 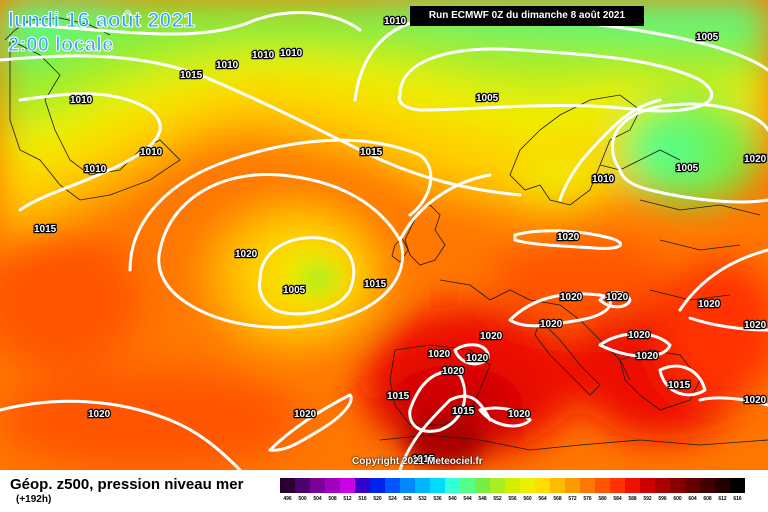 What do you see at coordinates (61, 45) in the screenshot?
I see `valid-time: 2:00 locale` at bounding box center [61, 45].